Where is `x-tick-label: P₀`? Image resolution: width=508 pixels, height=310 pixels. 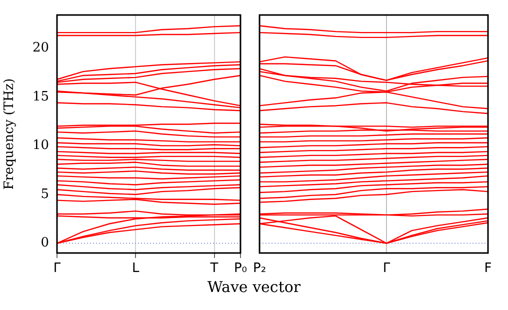 x-tick-label: P₀ is located at coordinates (241, 268).